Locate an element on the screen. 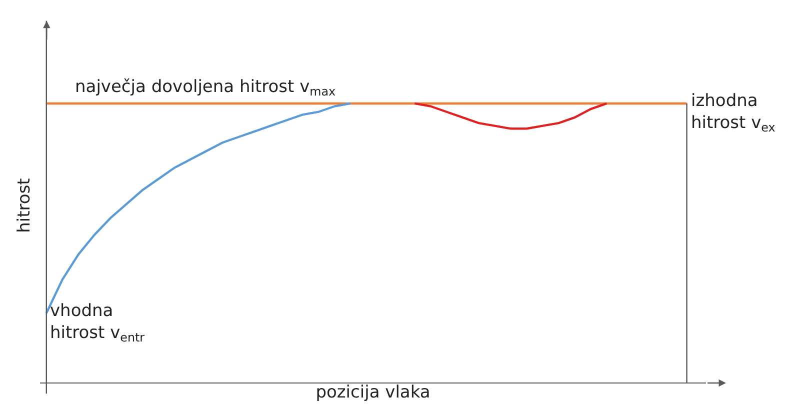  text: največja dovoljena hitrost v$_{max}$ is located at coordinates (205, 88).